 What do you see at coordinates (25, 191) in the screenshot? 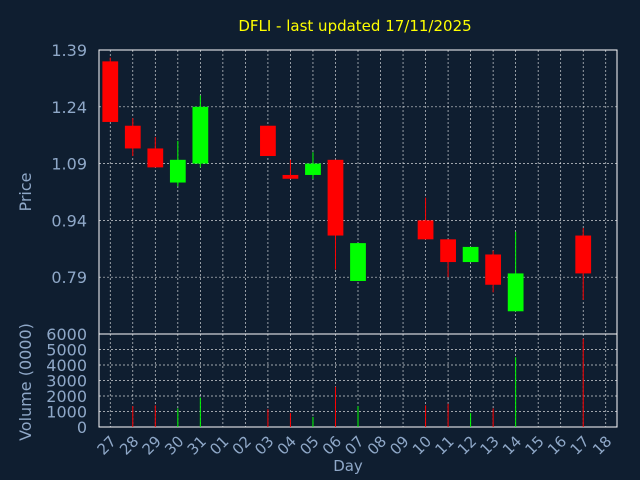
I see `price-axis-label: Price` at bounding box center [25, 191].